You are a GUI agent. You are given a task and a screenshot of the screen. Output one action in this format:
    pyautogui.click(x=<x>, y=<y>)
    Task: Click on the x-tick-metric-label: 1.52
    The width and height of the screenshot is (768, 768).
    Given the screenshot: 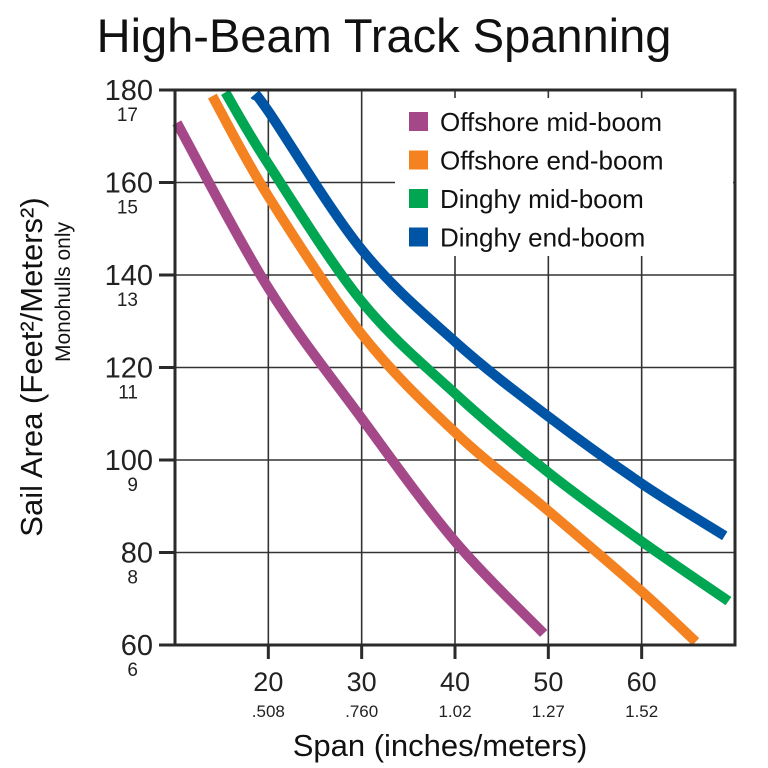 What is the action you would take?
    pyautogui.click(x=641, y=711)
    